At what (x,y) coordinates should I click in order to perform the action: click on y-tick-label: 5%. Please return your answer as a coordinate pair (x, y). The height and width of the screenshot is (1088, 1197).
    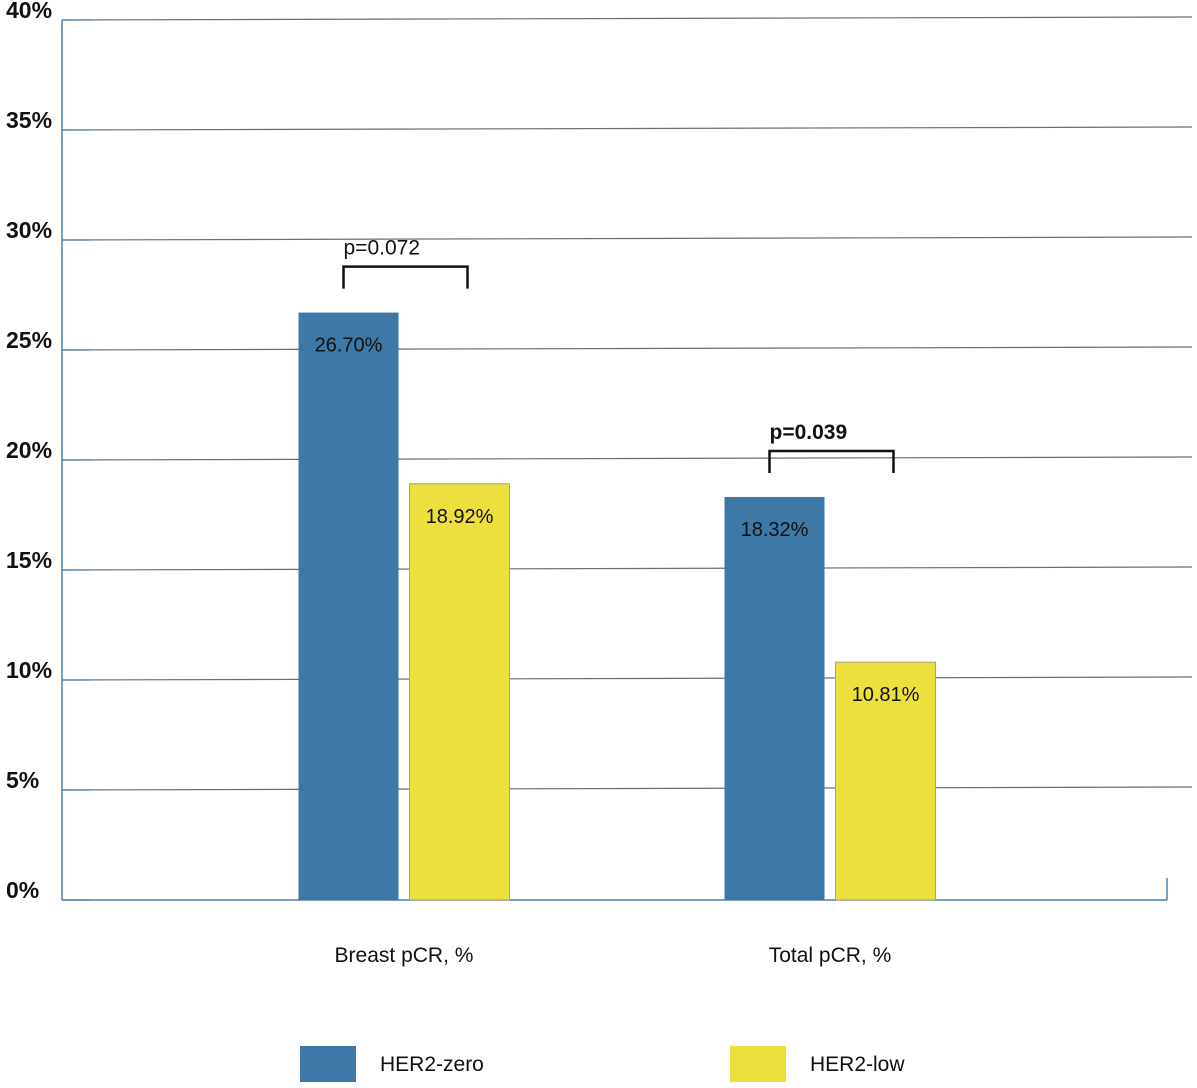
    Looking at the image, I should click on (22, 780).